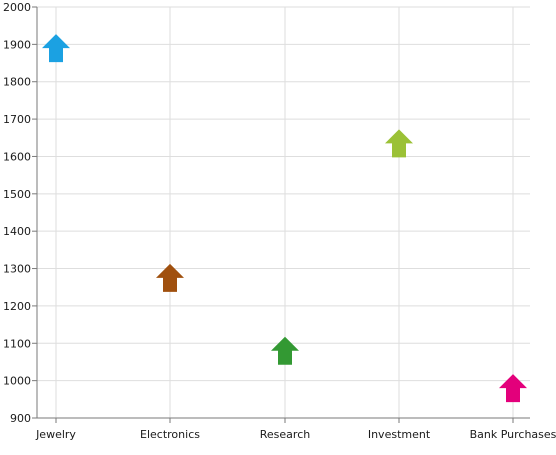  What do you see at coordinates (17, 231) in the screenshot?
I see `y-tick-label: 1400` at bounding box center [17, 231].